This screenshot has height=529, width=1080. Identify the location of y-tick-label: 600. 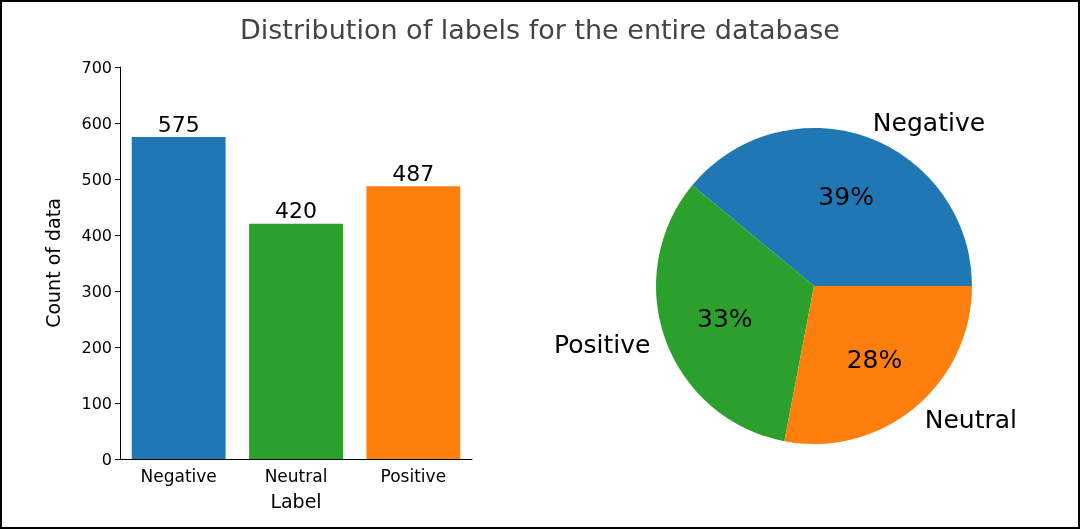
(96, 123).